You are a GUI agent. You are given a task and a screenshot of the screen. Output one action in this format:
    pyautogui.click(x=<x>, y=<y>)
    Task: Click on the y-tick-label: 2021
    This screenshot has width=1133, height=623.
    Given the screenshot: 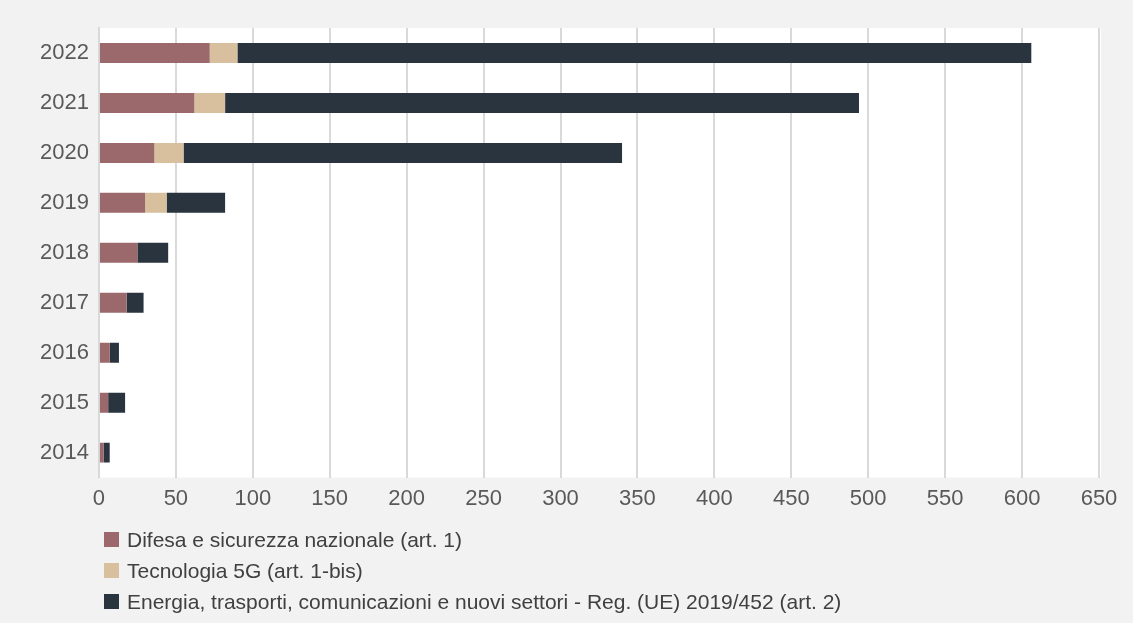 What is the action you would take?
    pyautogui.click(x=64, y=101)
    